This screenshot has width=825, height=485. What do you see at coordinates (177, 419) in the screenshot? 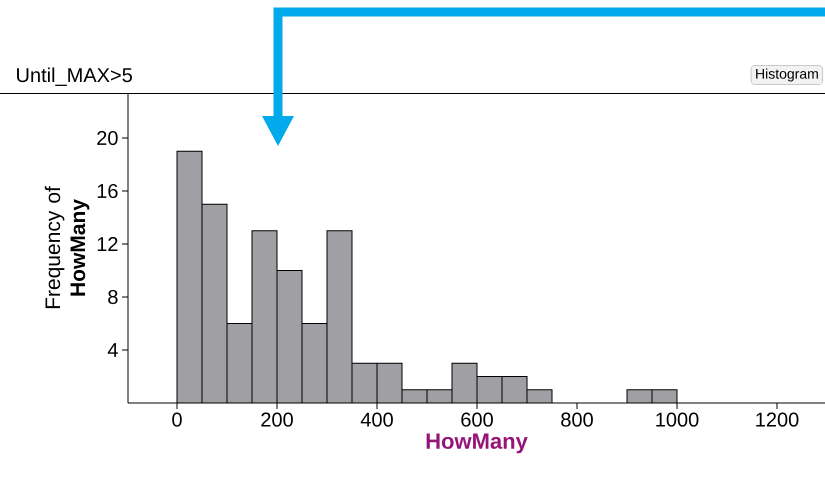
I see `x-tick-label: 0` at bounding box center [177, 419].